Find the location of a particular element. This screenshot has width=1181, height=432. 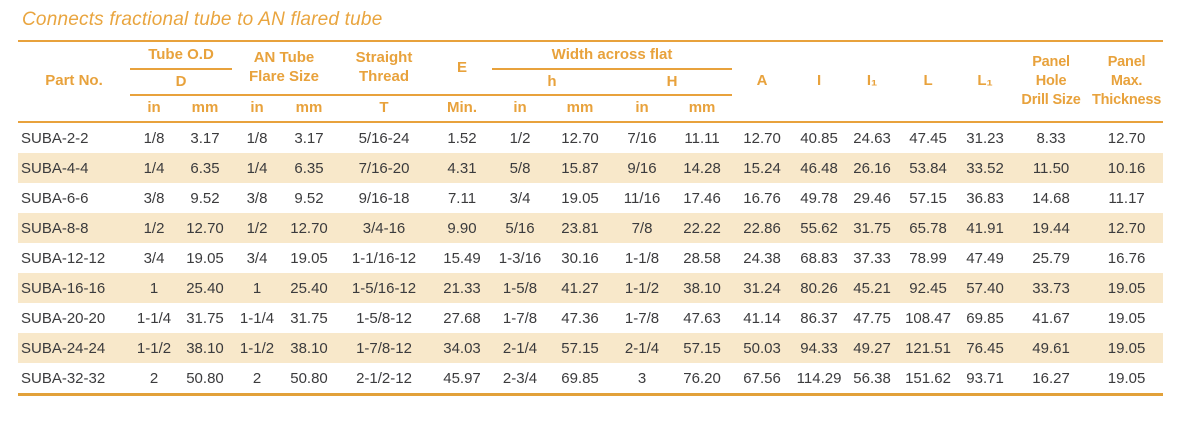

cell-l: 47.45 is located at coordinates (928, 137).